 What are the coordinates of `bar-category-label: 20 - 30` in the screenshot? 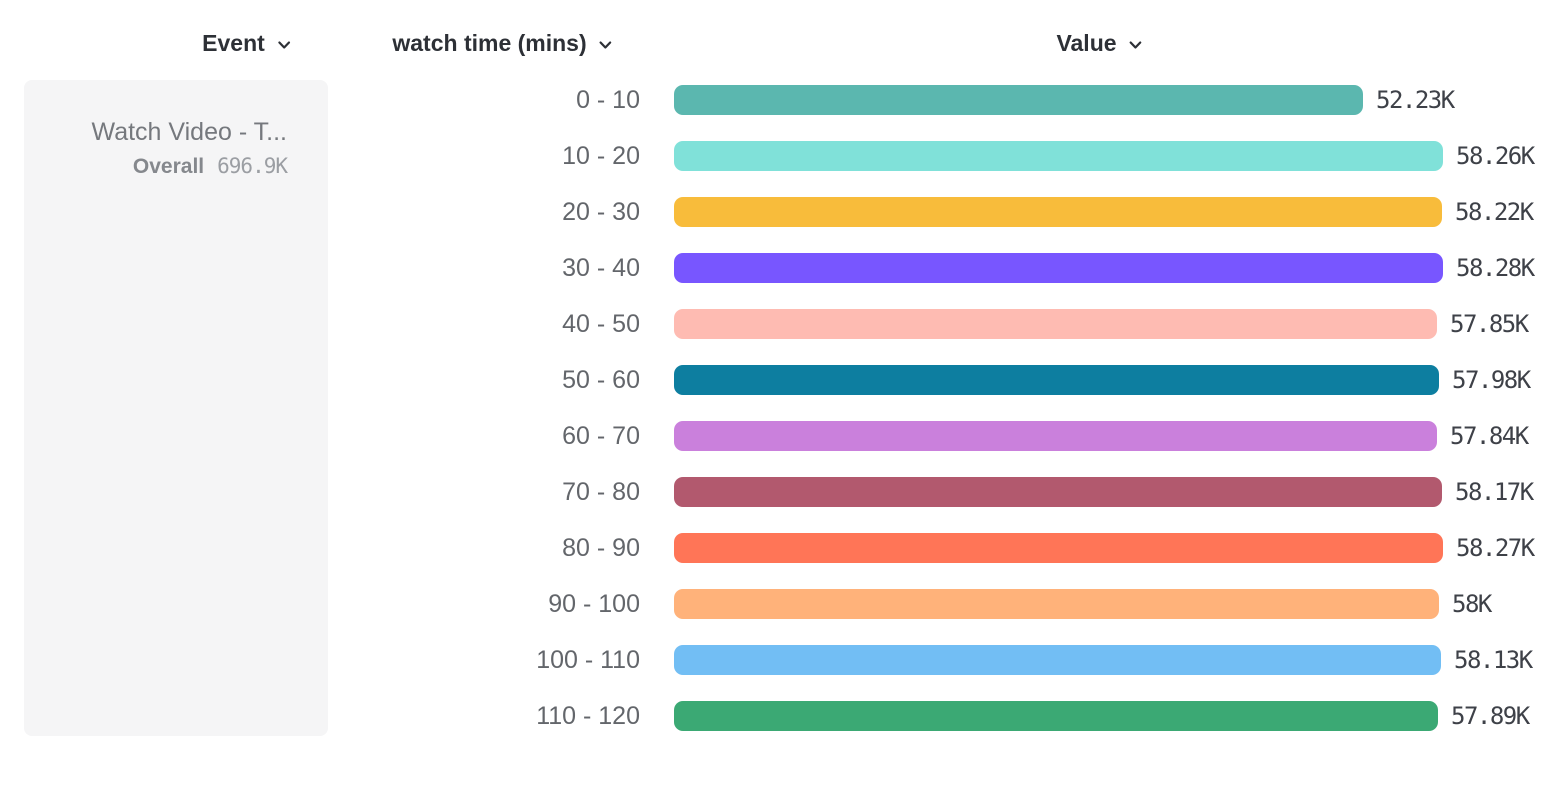 It's located at (601, 212).